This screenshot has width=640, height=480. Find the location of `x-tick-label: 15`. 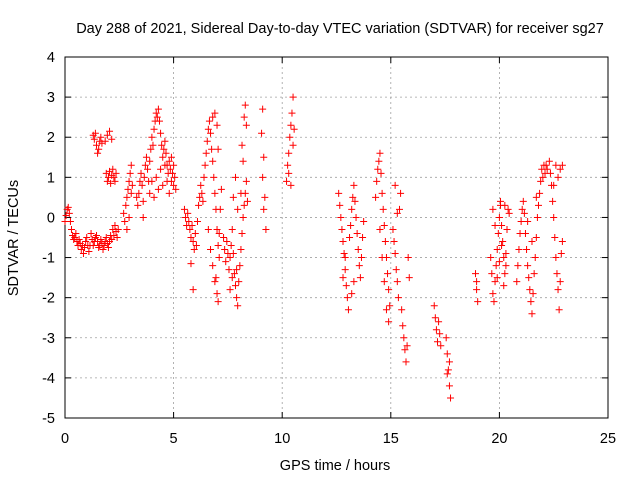

x-tick-label: 15 is located at coordinates (391, 439).